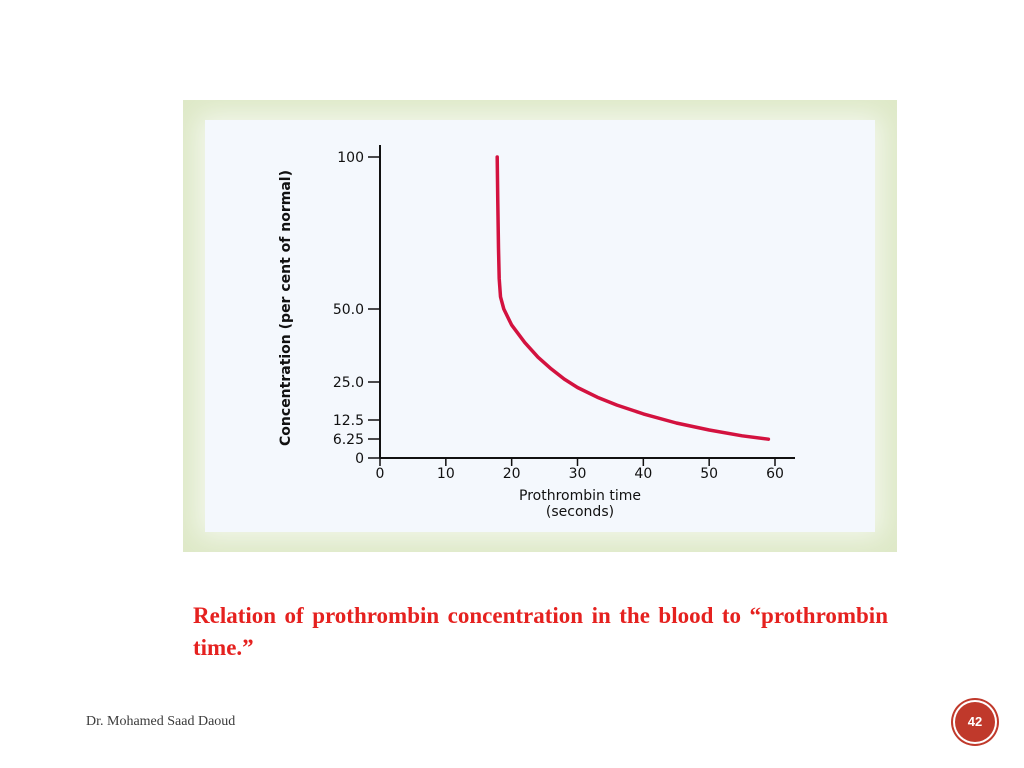 The height and width of the screenshot is (768, 1024). Describe the element at coordinates (580, 496) in the screenshot. I see `x-axis-title-line1: Prothrombin time` at that location.